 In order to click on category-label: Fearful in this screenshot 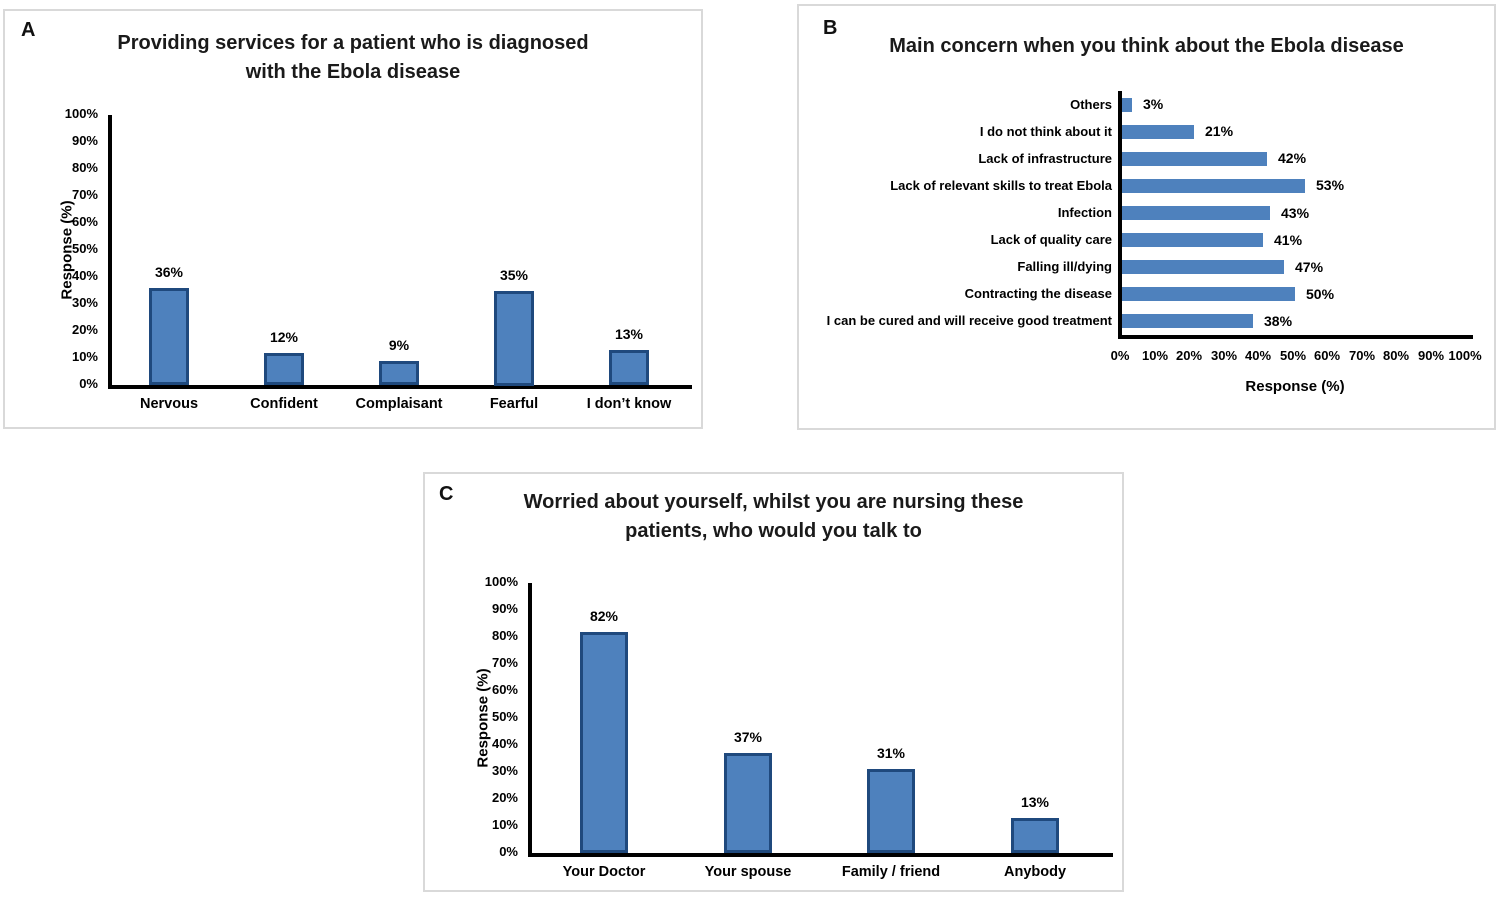, I will do `click(514, 404)`.